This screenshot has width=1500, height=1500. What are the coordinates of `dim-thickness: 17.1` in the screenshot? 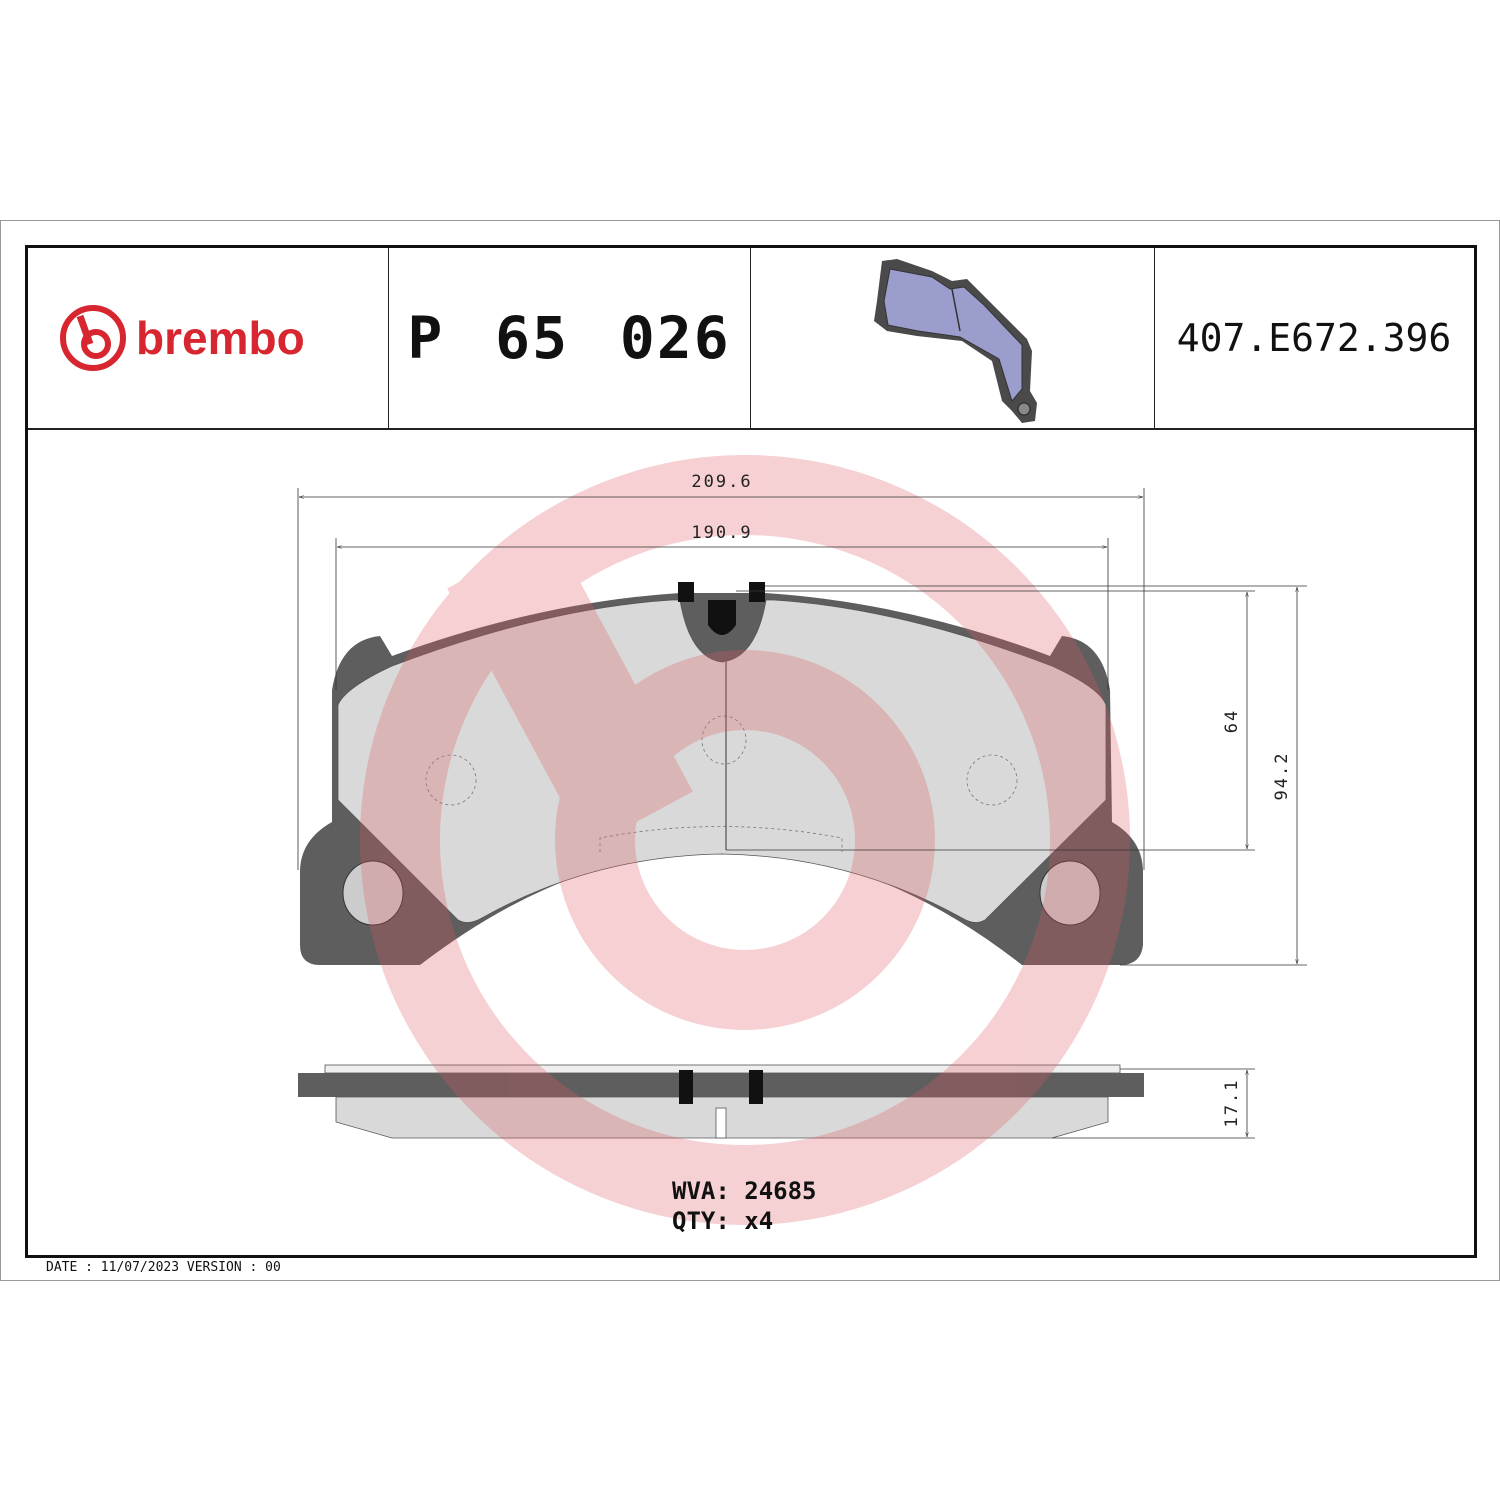 It's located at (1232, 1103).